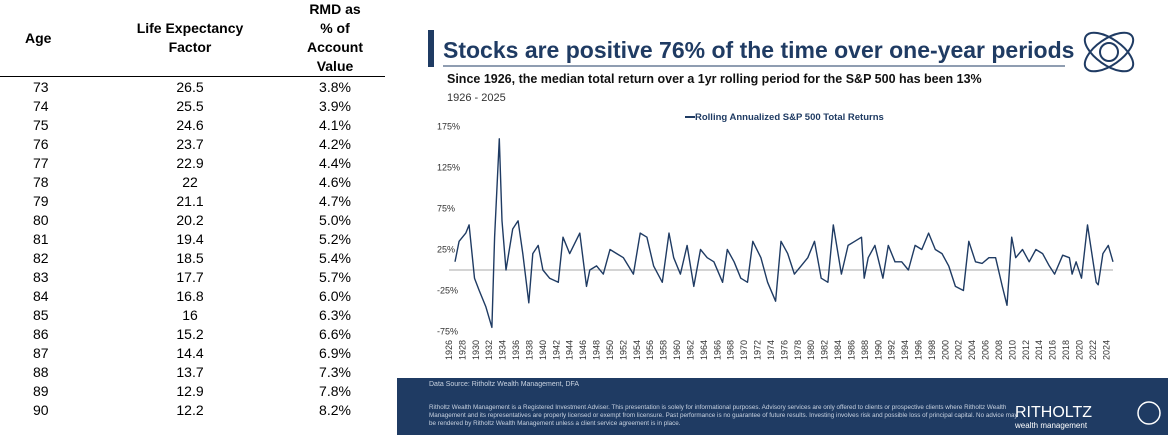 This screenshot has height=435, width=1168. What do you see at coordinates (570, 350) in the screenshot?
I see `x-tick-label: 1944` at bounding box center [570, 350].